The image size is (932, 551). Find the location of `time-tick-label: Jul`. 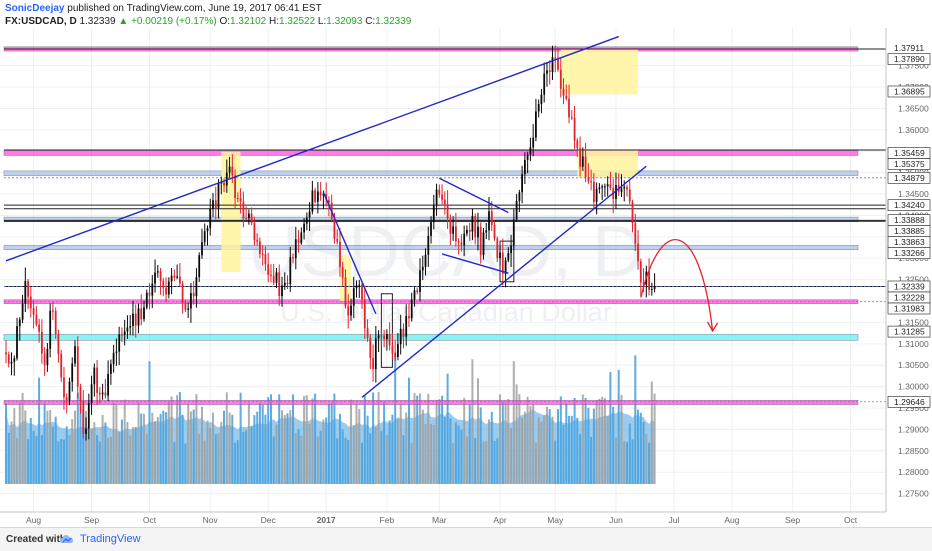

time-tick-label: Jul is located at coordinates (673, 520).